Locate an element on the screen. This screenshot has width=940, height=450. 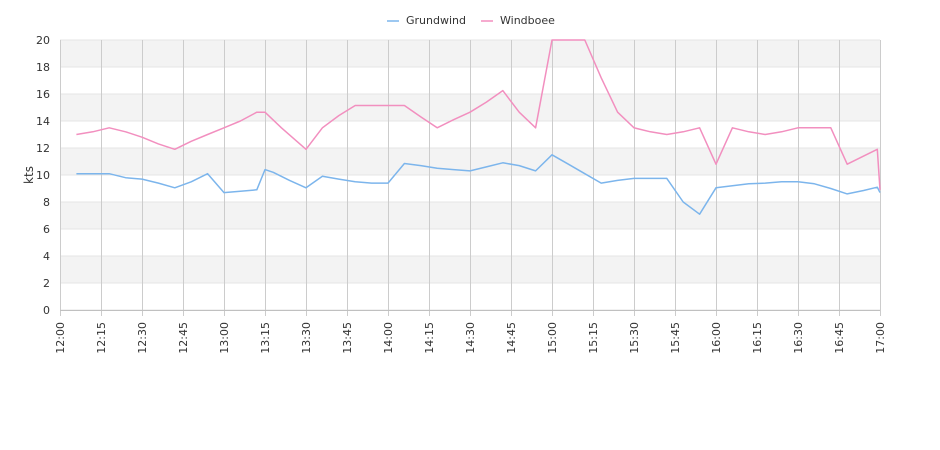
legend: Grundwind Windboee is located at coordinates (471, 20).